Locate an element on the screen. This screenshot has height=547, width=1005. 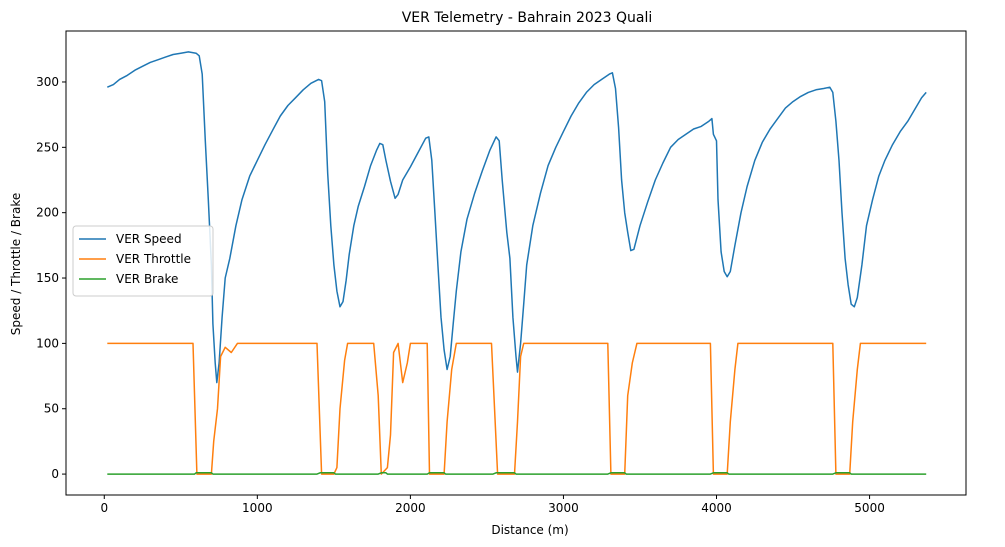
x-tick-label: 4000 is located at coordinates (716, 508).